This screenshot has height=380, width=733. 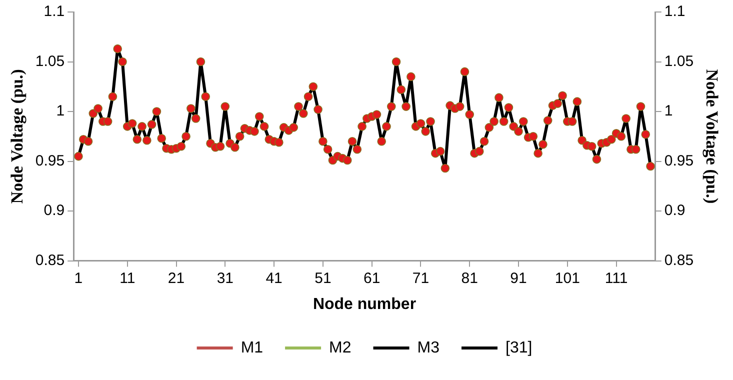 What do you see at coordinates (274, 278) in the screenshot?
I see `x-tick-label: 41` at bounding box center [274, 278].